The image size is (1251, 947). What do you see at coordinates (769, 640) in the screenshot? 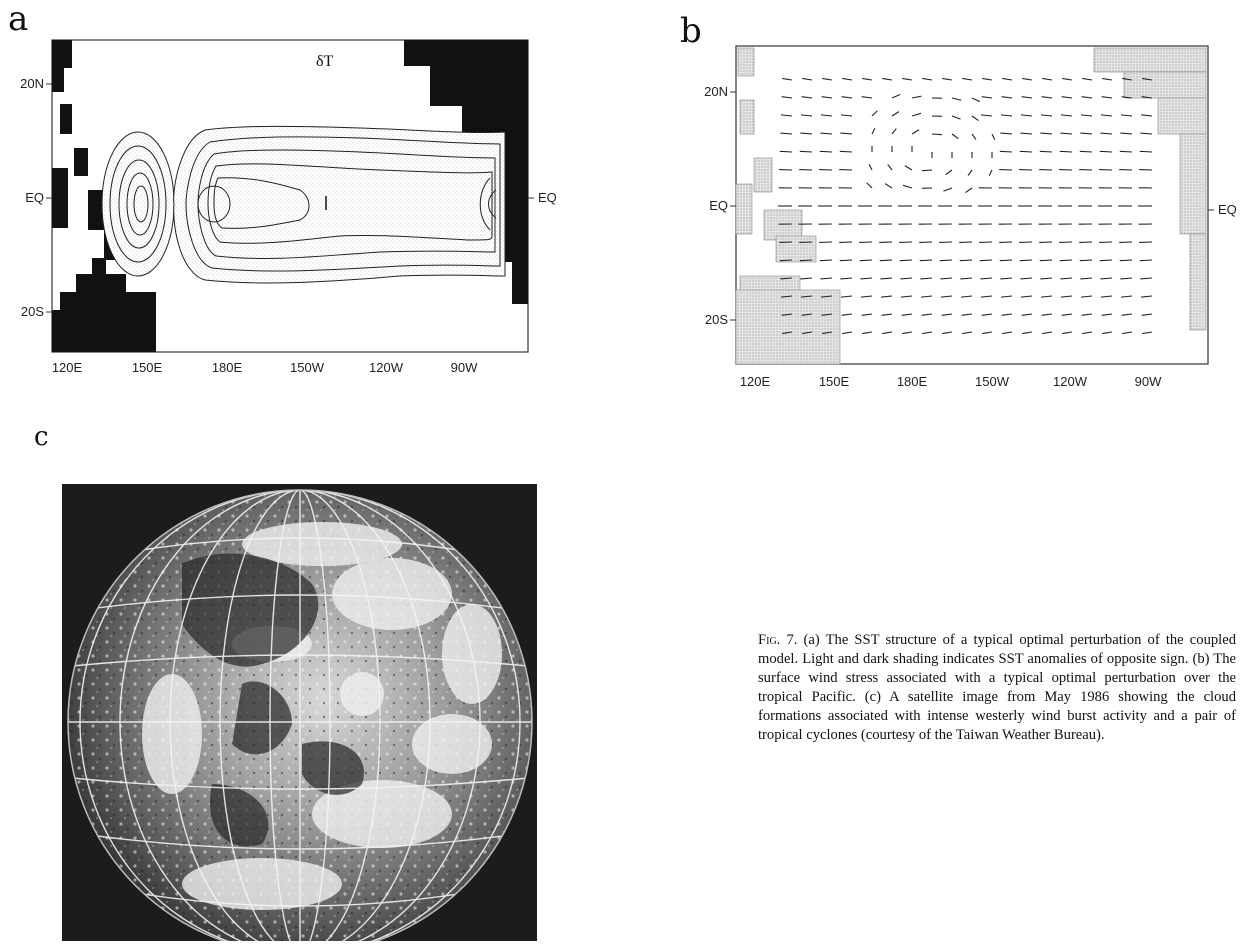
I see `caption-fig-label: Fig.` at bounding box center [769, 640].